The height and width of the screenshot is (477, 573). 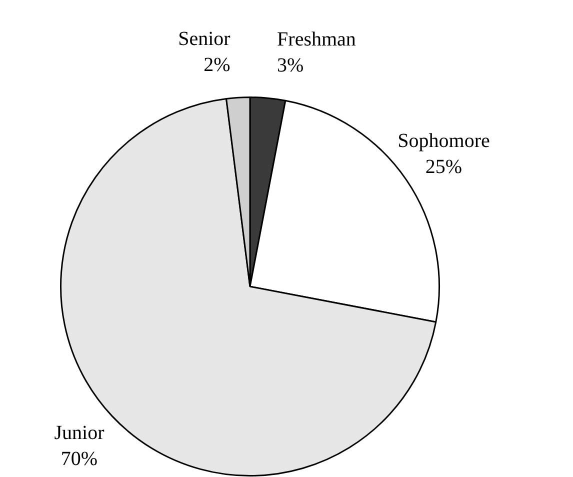 I want to click on slice-label: Sophomore, so click(x=444, y=141).